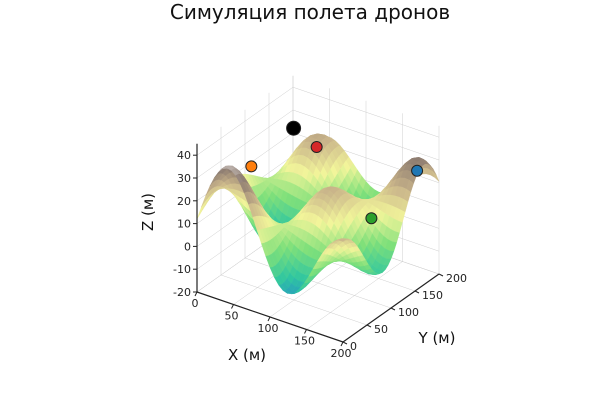 This screenshot has width=600, height=400. I want to click on z-tick-label: 0, so click(187, 246).